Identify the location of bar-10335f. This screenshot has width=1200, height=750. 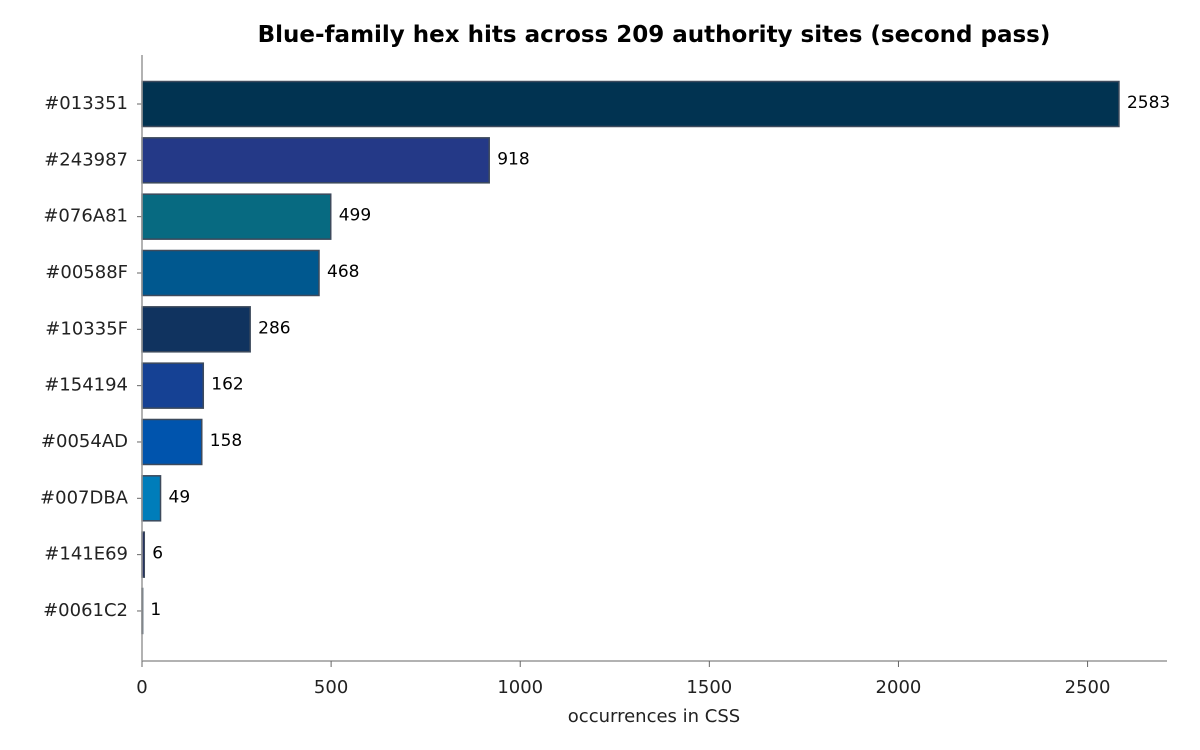
(196, 329).